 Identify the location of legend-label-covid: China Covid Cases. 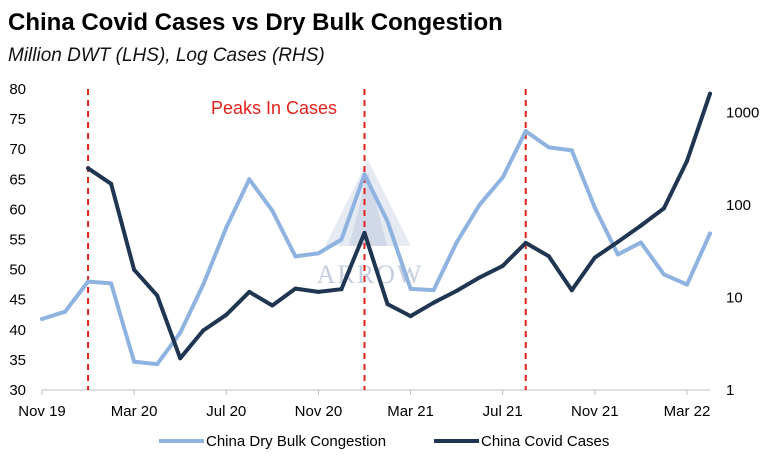
(545, 441).